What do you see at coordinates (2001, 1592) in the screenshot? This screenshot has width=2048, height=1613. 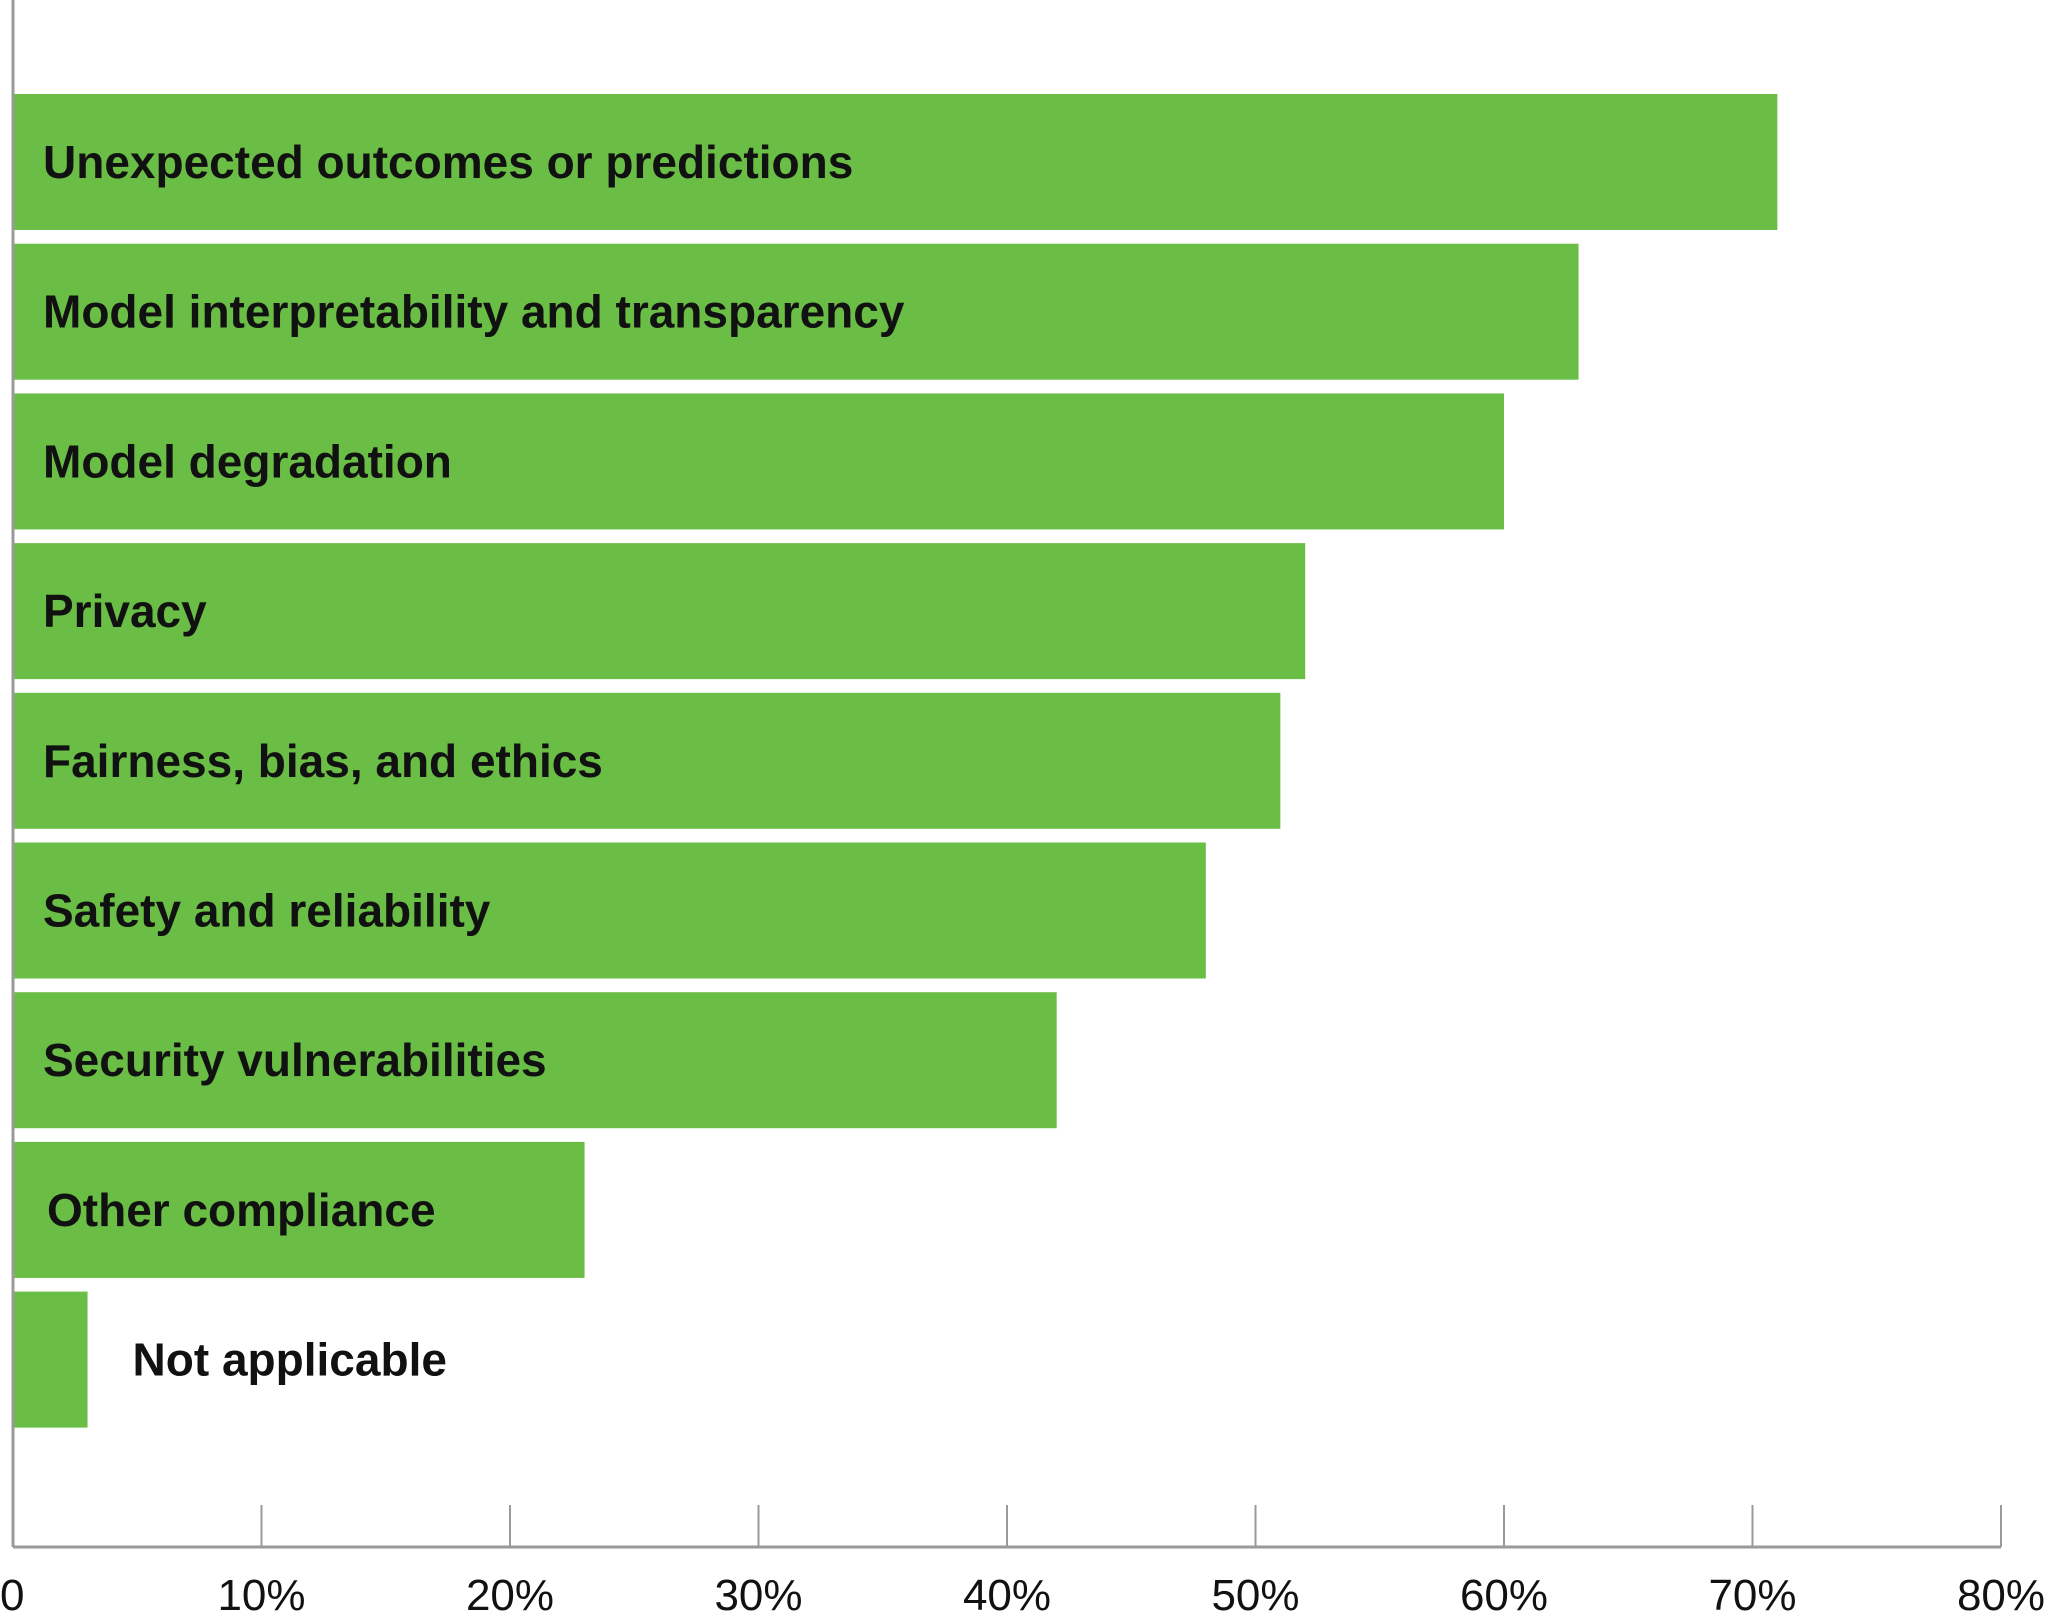 I see `x-tick-label: 80%` at bounding box center [2001, 1592].